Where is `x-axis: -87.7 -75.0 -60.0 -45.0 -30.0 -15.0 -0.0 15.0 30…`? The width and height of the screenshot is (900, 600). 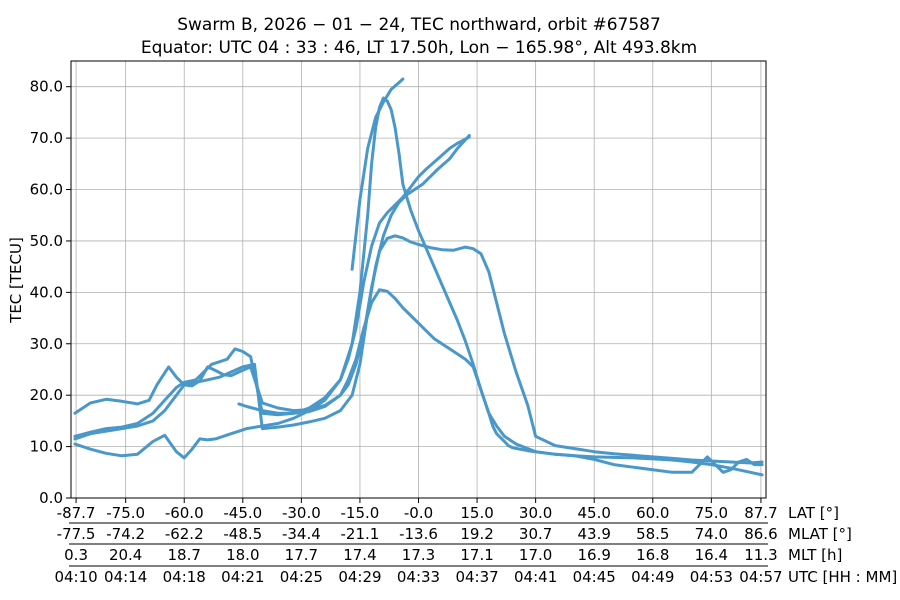
x-axis: -87.7 -75.0 -60.0 -45.0 -30.0 -15.0 -0.0 15.0 30… is located at coordinates (475, 542).